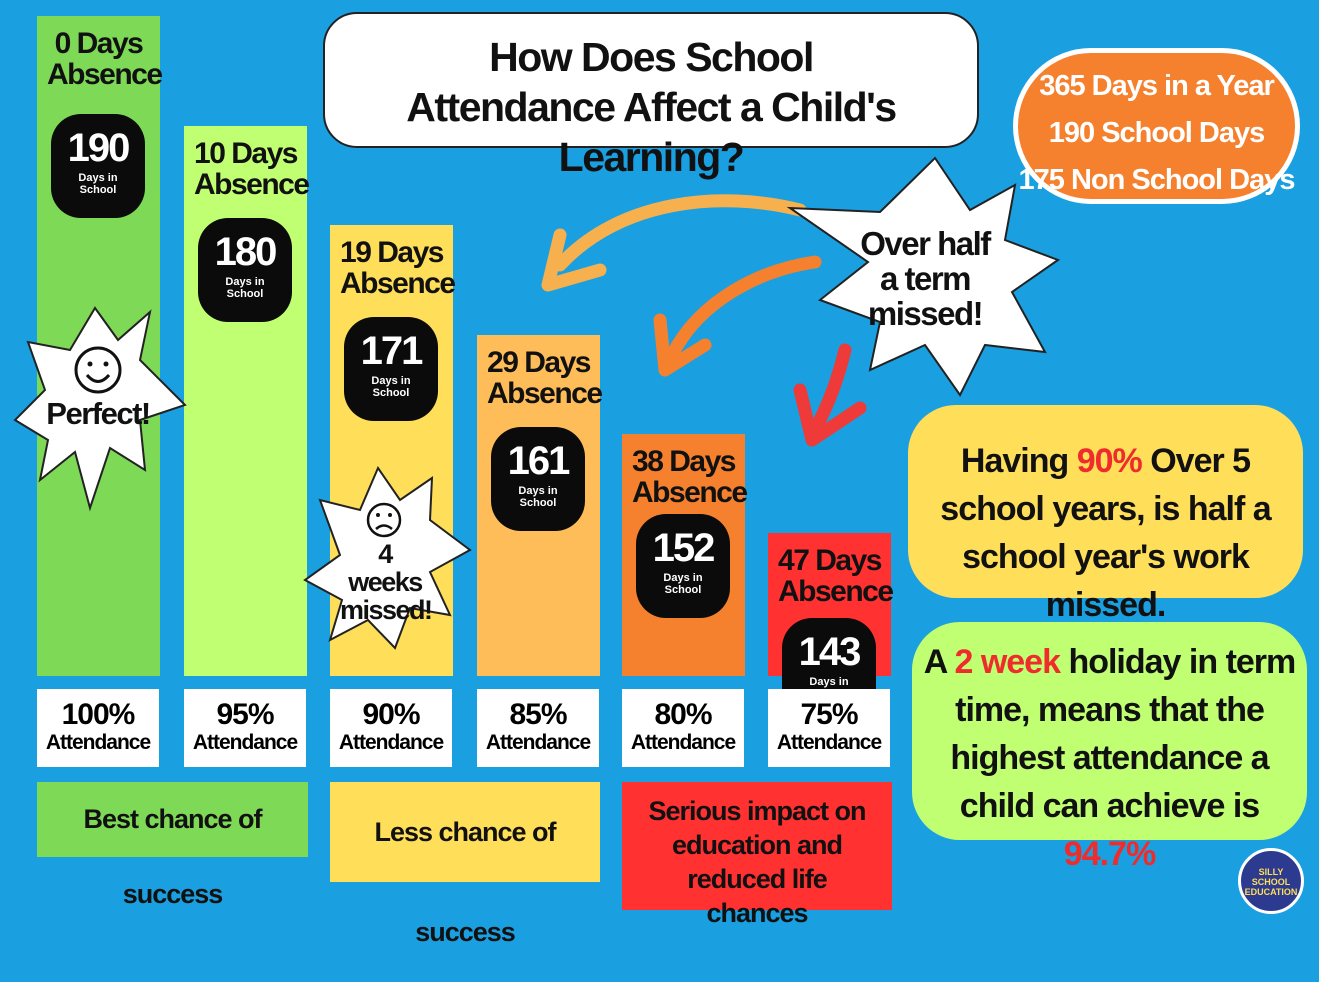  I want to click on attendance-box: 90% Attendance, so click(391, 728).